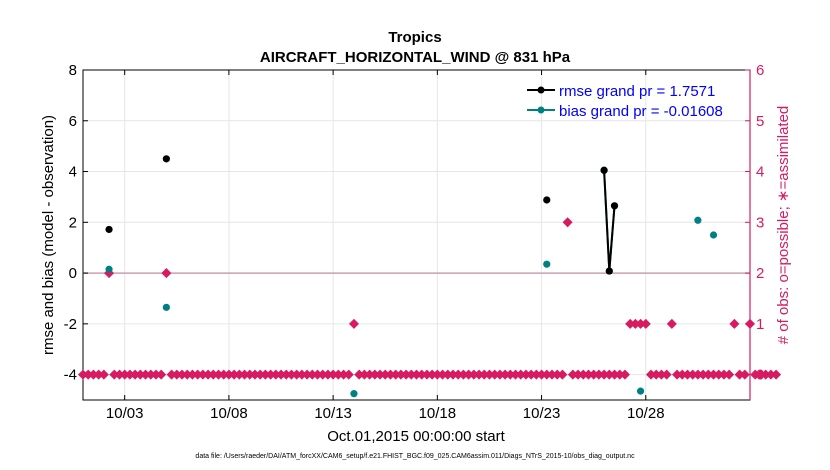  Describe the element at coordinates (48, 235) in the screenshot. I see `y-axis-label: rmse and bias (model - observation)` at that location.